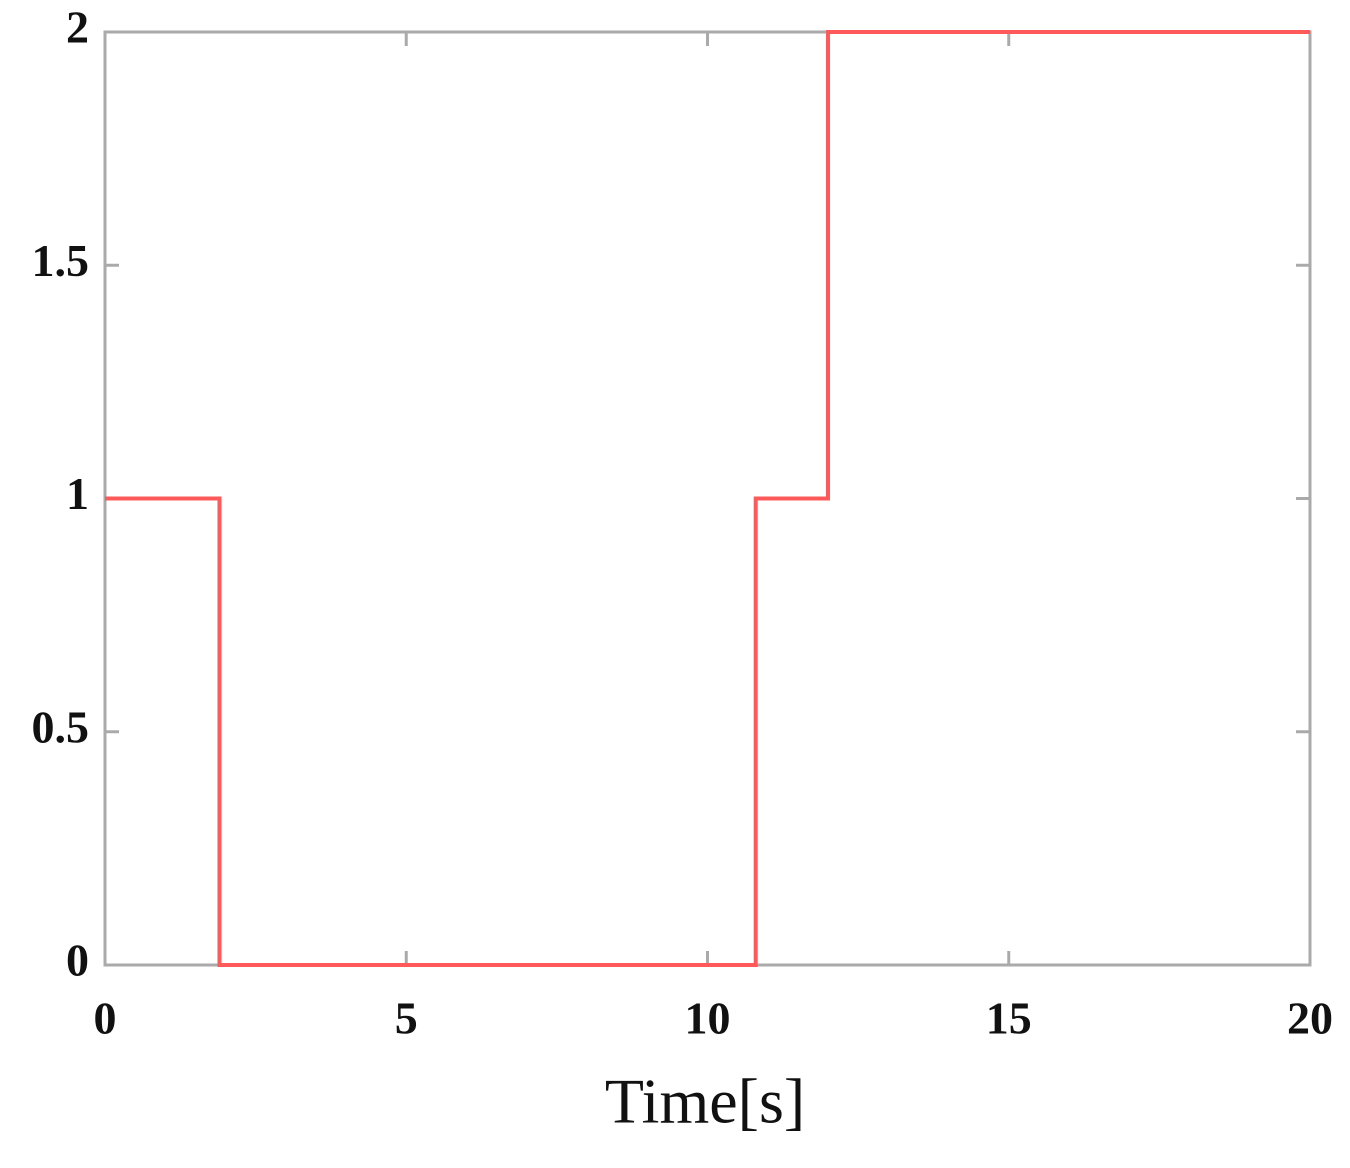 This screenshot has height=1168, width=1350. What do you see at coordinates (1310, 1018) in the screenshot?
I see `x-tick-label: 20` at bounding box center [1310, 1018].